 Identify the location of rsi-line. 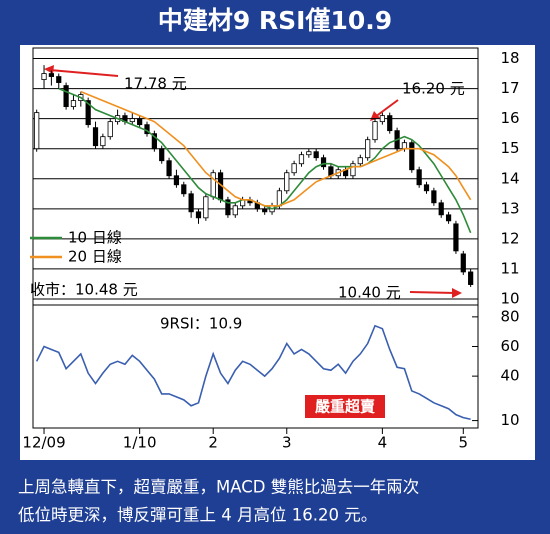
(253, 372).